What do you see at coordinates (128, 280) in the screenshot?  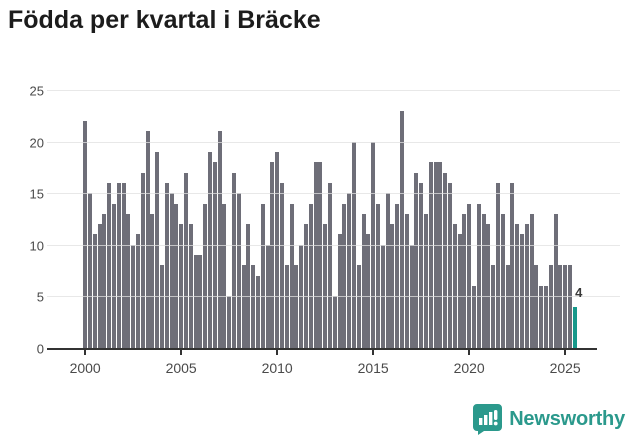 I see `bar-2002q2` at bounding box center [128, 280].